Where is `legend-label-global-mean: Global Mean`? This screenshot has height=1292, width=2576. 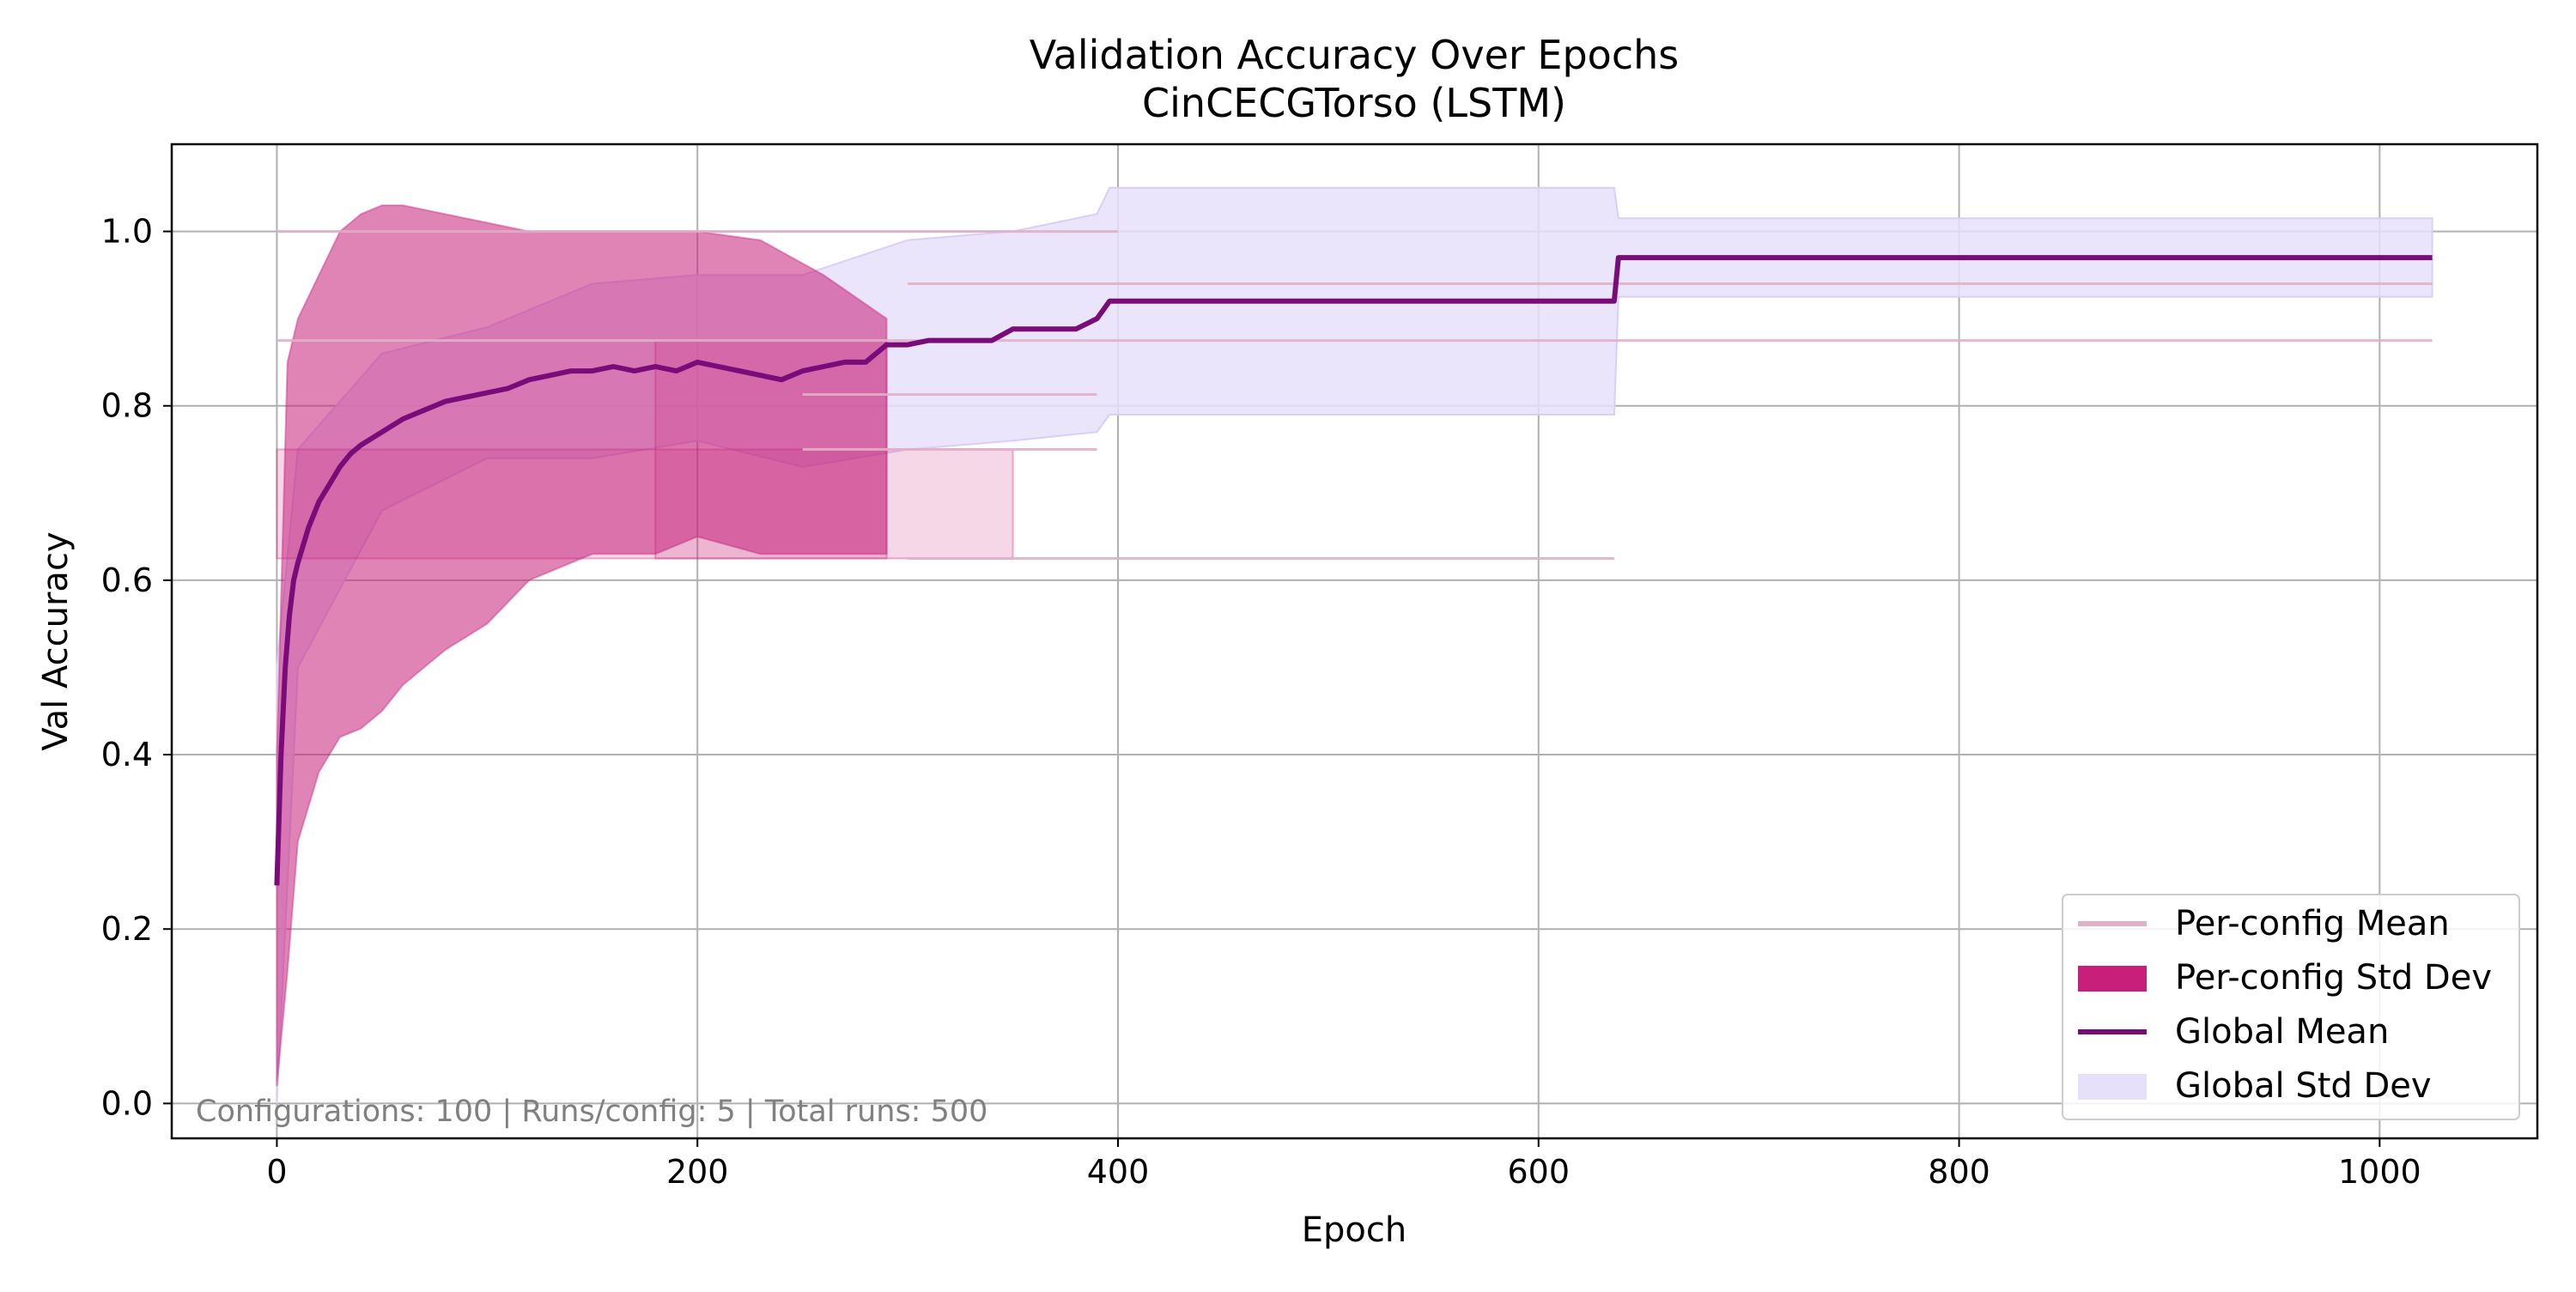
legend-label-global-mean: Global Mean is located at coordinates (2282, 1032).